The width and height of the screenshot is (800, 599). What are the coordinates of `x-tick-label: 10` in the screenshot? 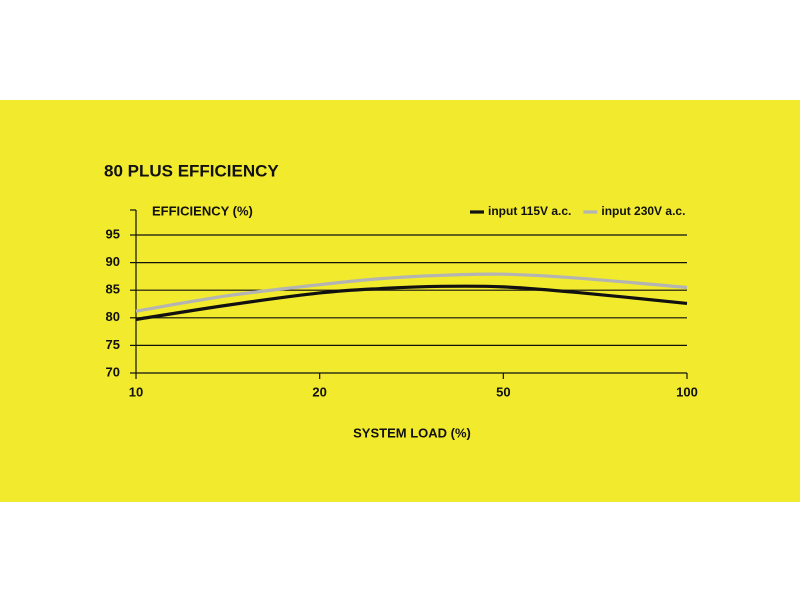 It's located at (136, 391).